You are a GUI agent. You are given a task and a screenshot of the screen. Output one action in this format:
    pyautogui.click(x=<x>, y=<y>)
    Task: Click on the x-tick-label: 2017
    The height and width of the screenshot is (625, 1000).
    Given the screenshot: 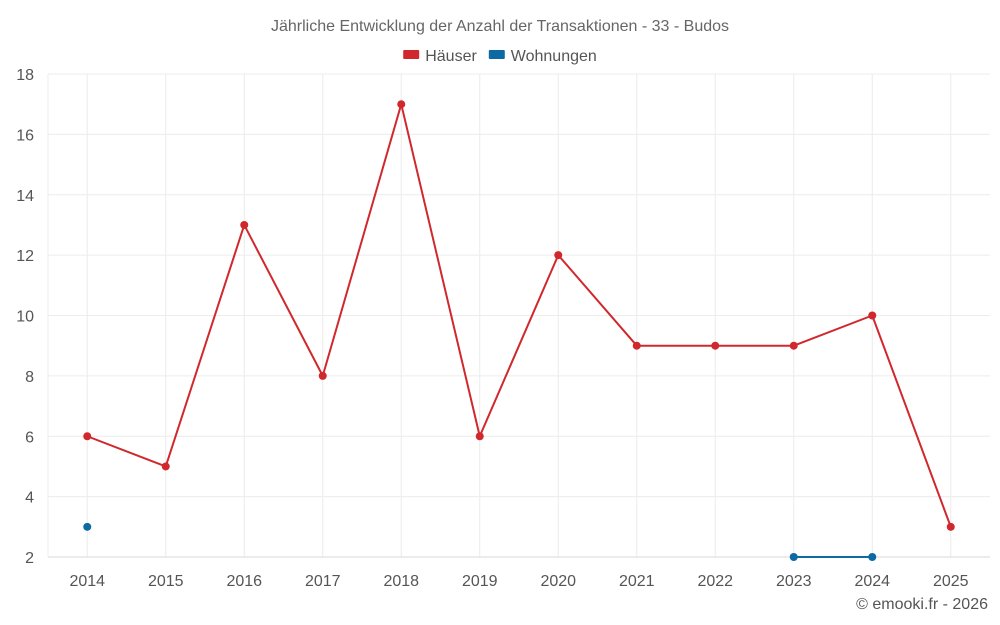 What is the action you would take?
    pyautogui.click(x=323, y=581)
    